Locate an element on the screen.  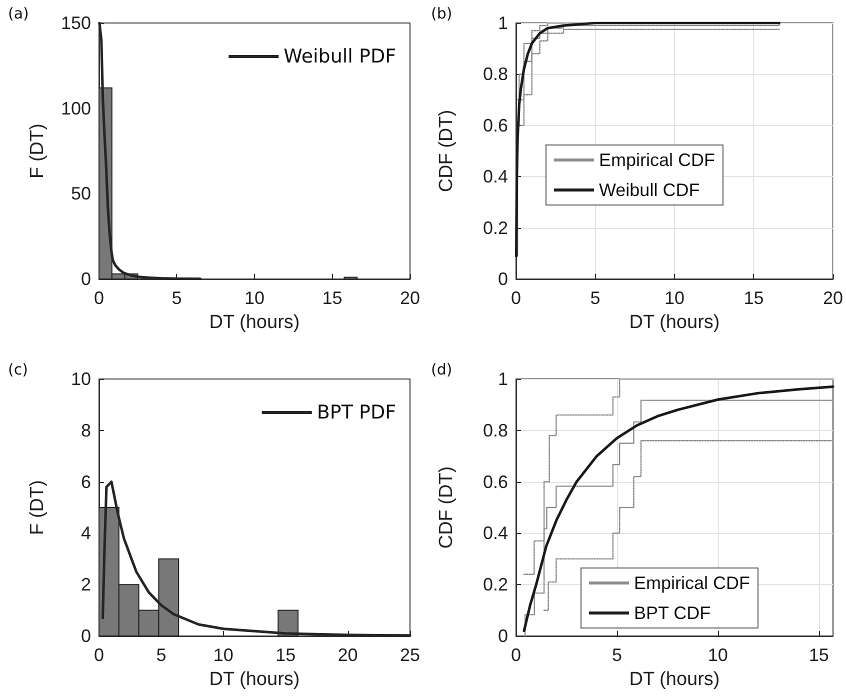
y-tick-label: 10 is located at coordinates (80, 379).